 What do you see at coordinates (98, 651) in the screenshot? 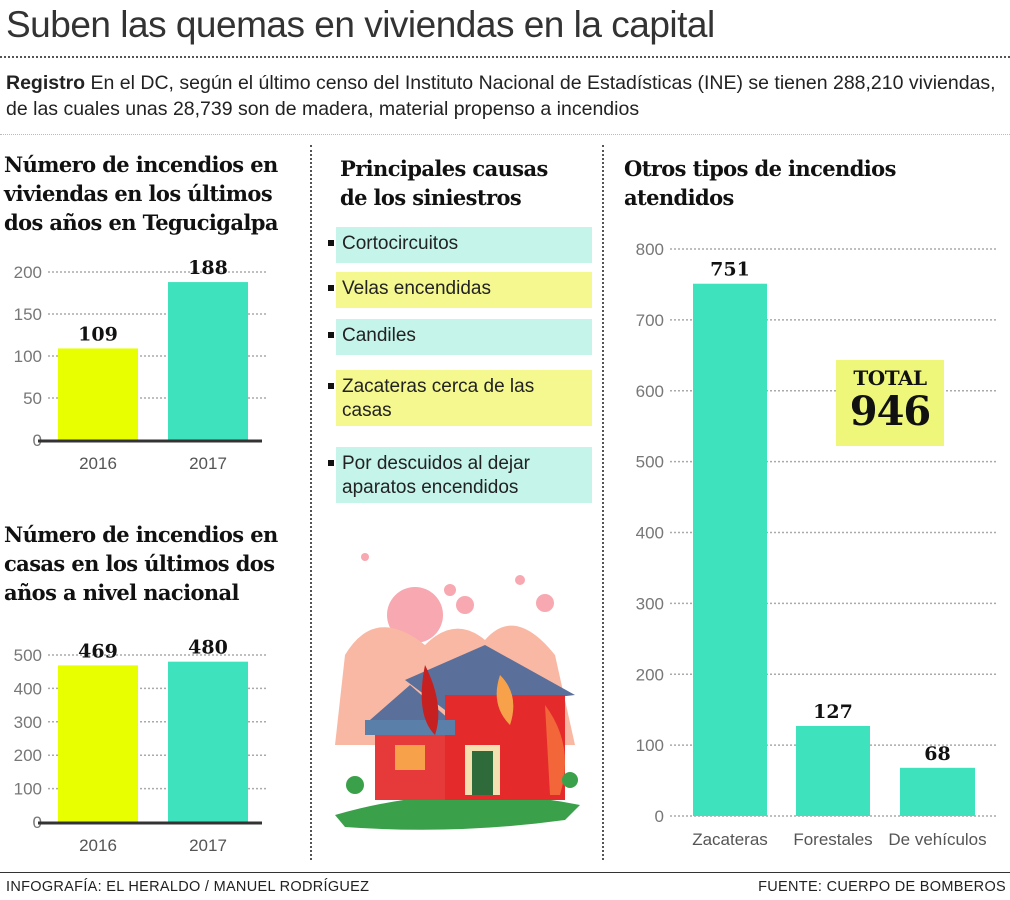
I see `data-label: 469` at bounding box center [98, 651].